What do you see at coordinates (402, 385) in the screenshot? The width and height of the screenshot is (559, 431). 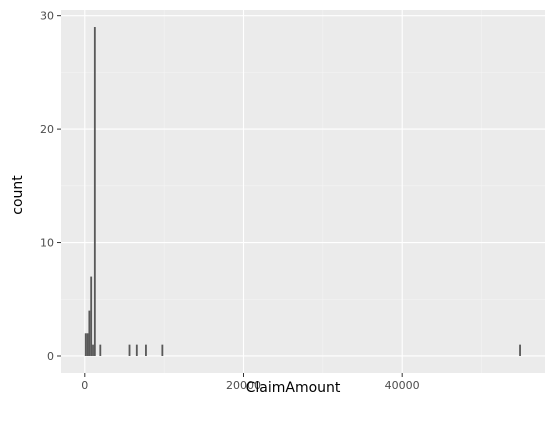 I see `x-tick-label: 40000` at bounding box center [402, 385].